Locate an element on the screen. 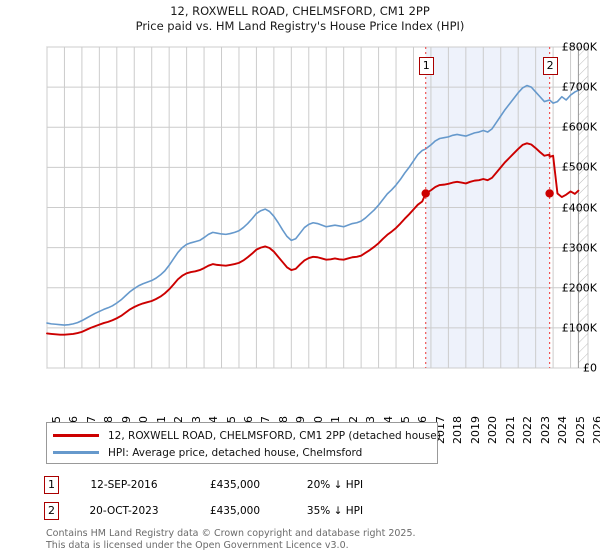 The width and height of the screenshot is (600, 560). y-axis-tick-label: £700K is located at coordinates (579, 87).